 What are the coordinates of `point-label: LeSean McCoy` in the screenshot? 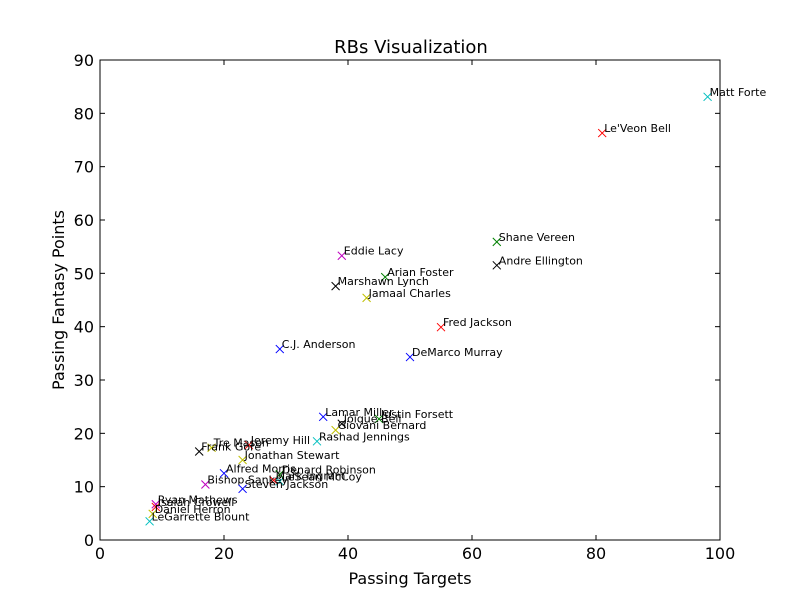 It's located at (322, 476).